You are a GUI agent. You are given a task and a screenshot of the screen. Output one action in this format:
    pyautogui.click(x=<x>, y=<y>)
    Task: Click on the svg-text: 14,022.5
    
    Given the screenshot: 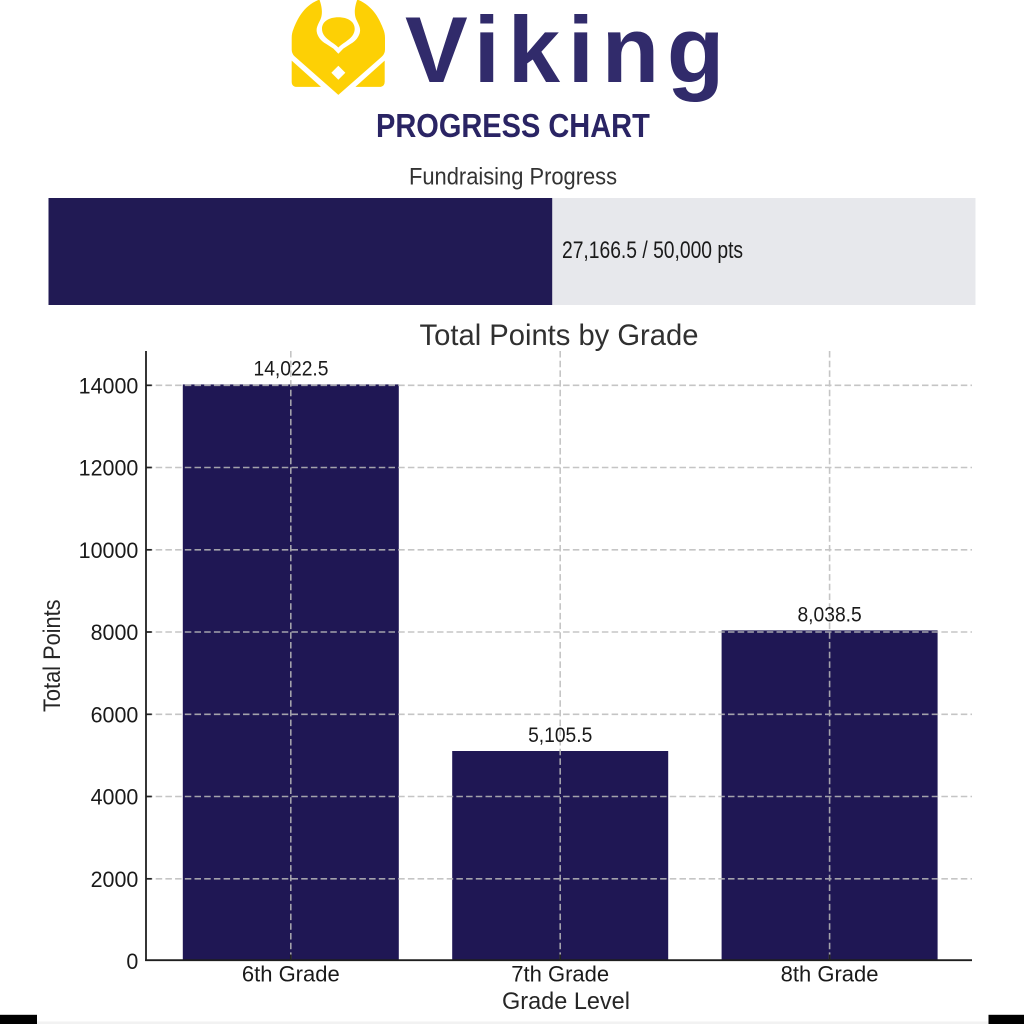 What is the action you would take?
    pyautogui.click(x=291, y=369)
    